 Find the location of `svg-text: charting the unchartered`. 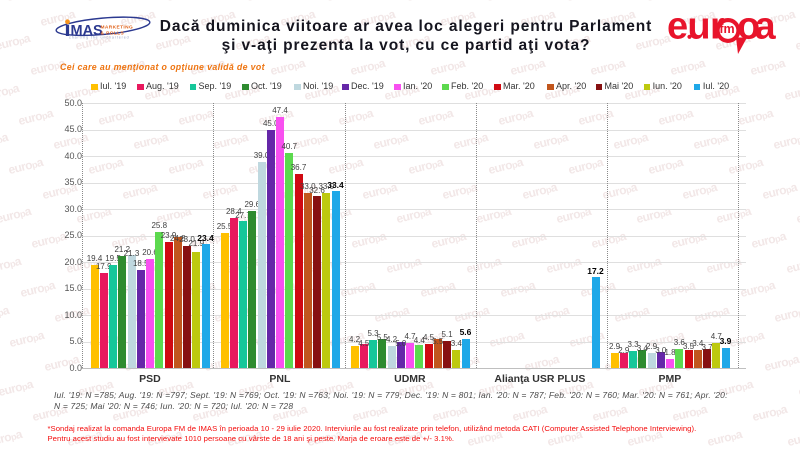

svg-text: charting the unchartered is located at coordinates (99, 37).